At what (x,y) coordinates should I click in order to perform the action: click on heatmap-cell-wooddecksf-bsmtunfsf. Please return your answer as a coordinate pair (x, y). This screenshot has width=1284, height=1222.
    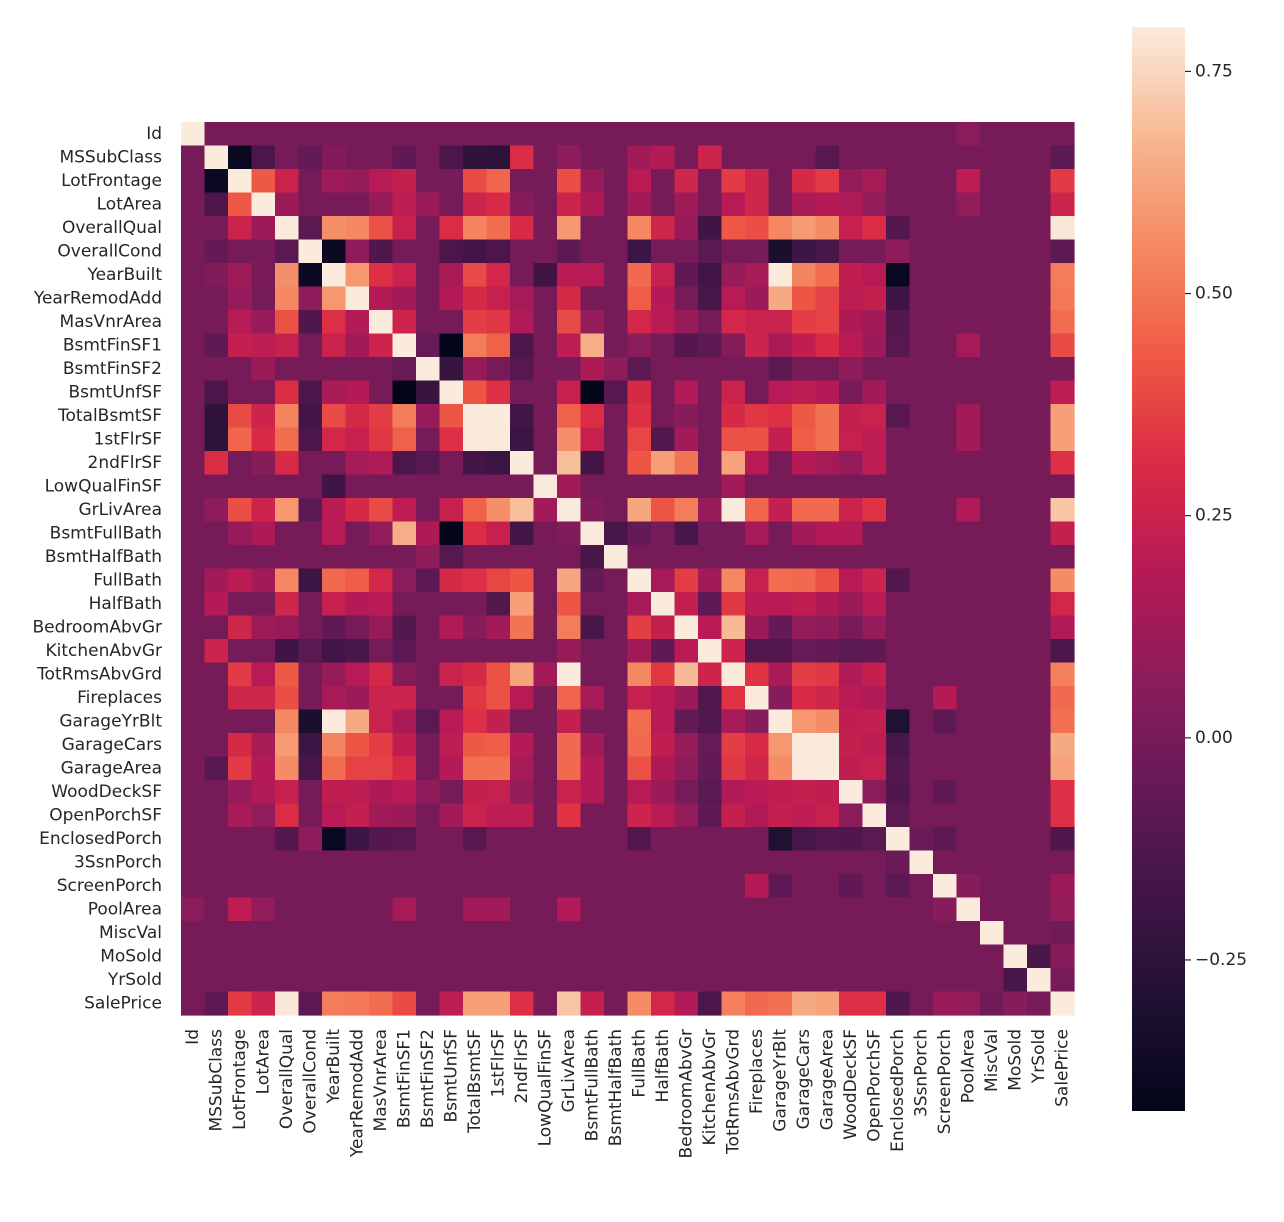
    Looking at the image, I should click on (451, 792).